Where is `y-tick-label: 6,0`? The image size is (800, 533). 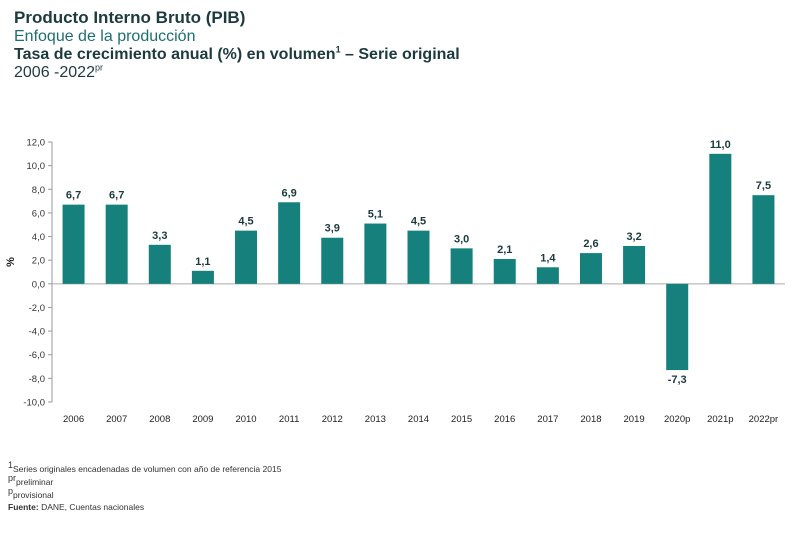
y-tick-label: 6,0 is located at coordinates (38, 213).